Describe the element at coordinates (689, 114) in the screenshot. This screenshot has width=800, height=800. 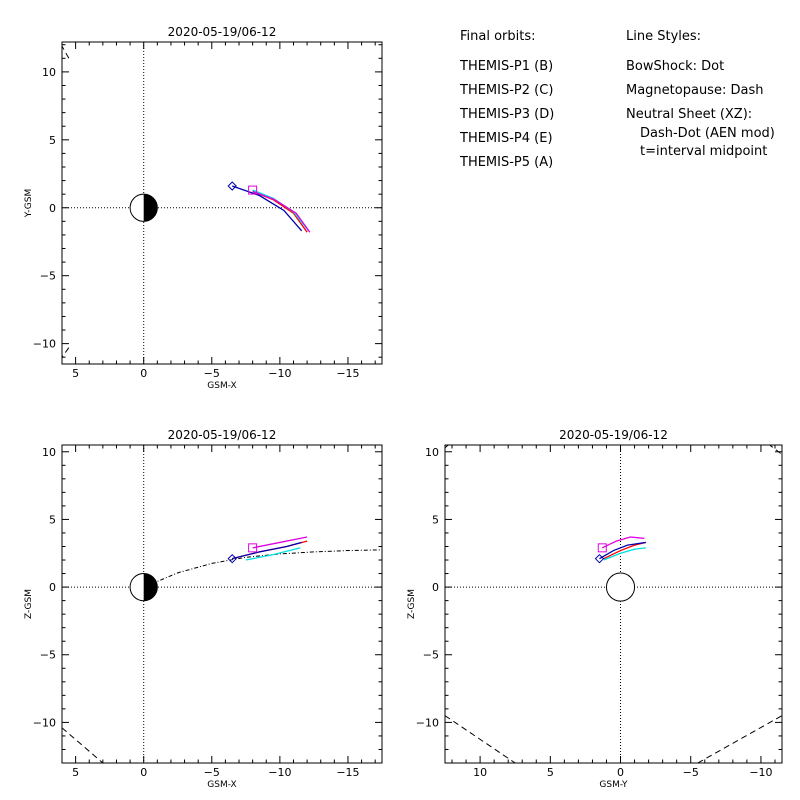
I see `legend-style-3: Neutral Sheet (XZ):` at that location.